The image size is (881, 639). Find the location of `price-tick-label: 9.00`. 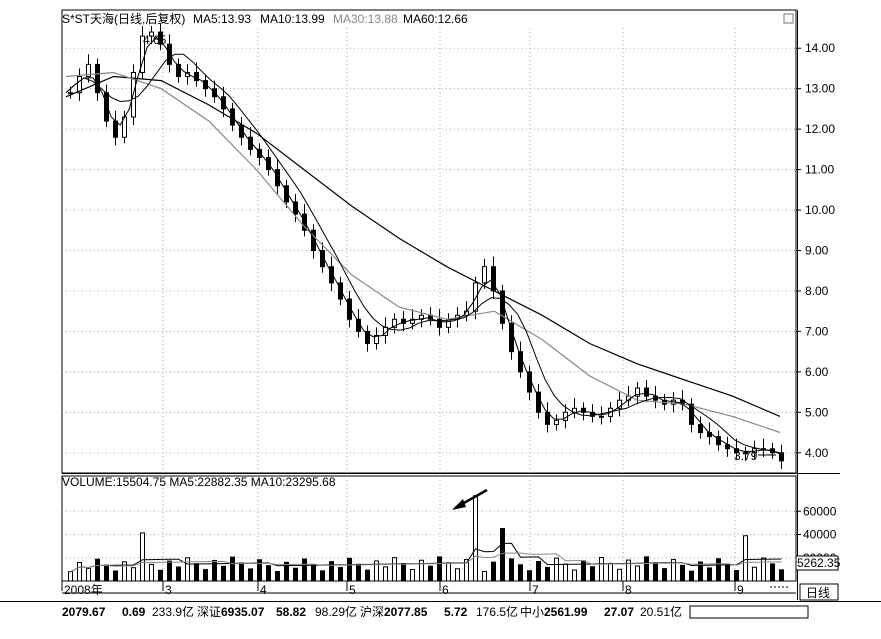

price-tick-label: 9.00 is located at coordinates (817, 251).